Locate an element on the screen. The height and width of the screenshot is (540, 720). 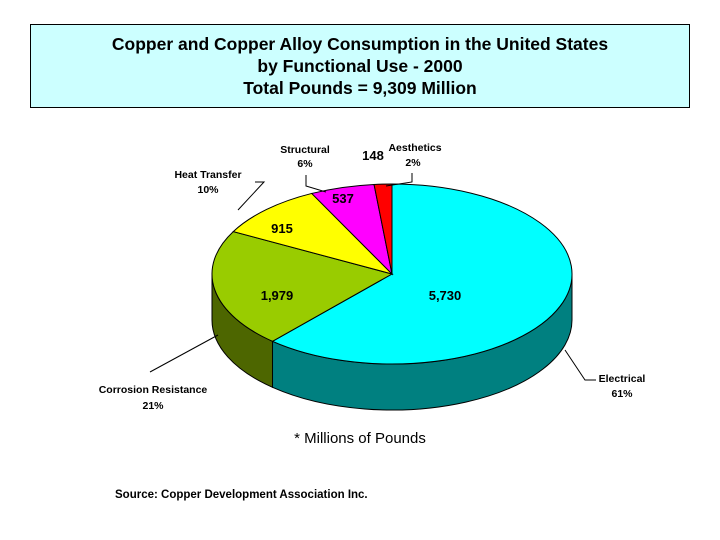
unit-note: * Millions of Pounds is located at coordinates (360, 438).